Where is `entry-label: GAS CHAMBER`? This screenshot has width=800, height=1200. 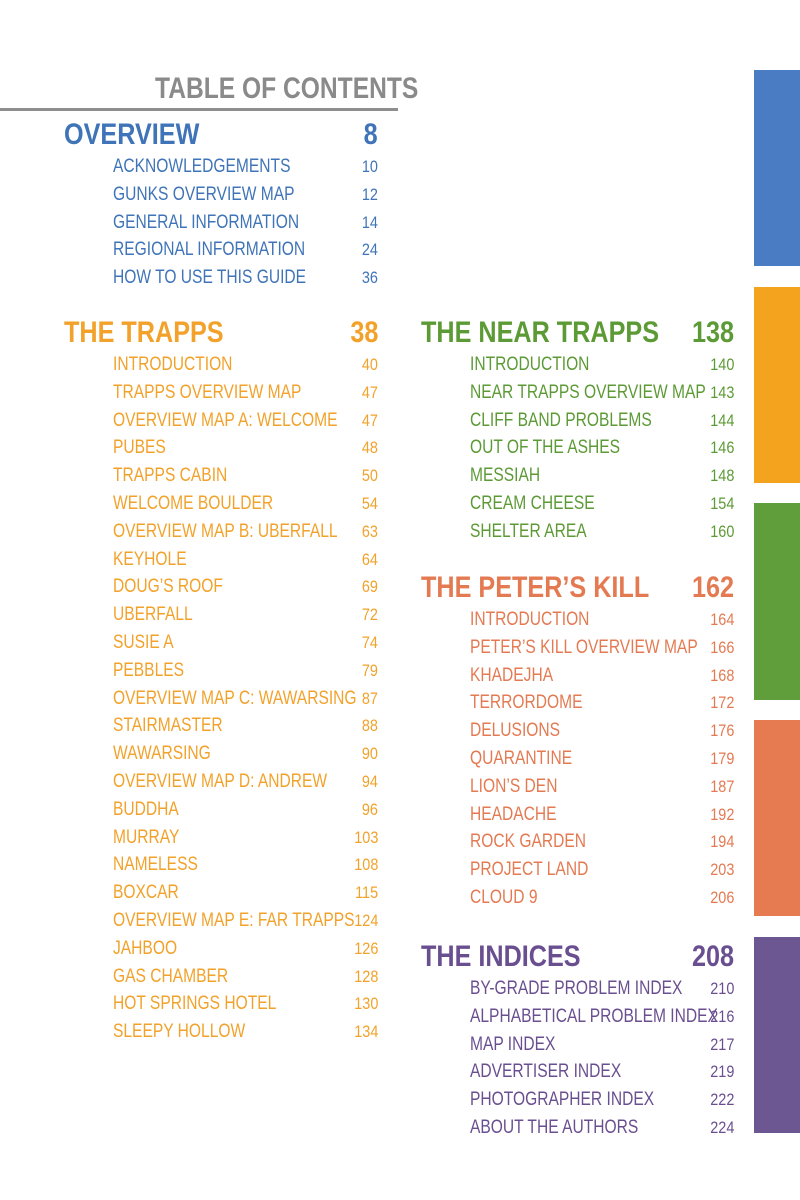 entry-label: GAS CHAMBER is located at coordinates (171, 976).